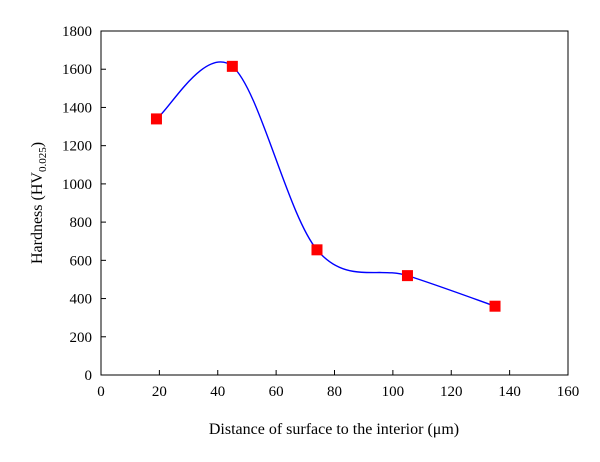  I want to click on y-tick-label: 200, so click(81, 338).